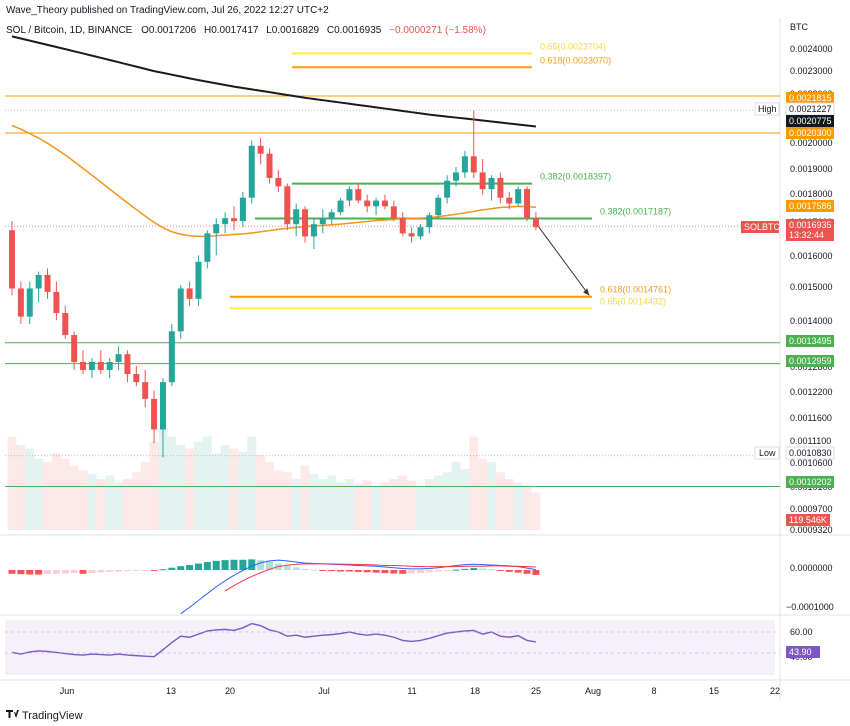 The image size is (850, 726). I want to click on price-tick-label: 0.0020000, so click(811, 143).